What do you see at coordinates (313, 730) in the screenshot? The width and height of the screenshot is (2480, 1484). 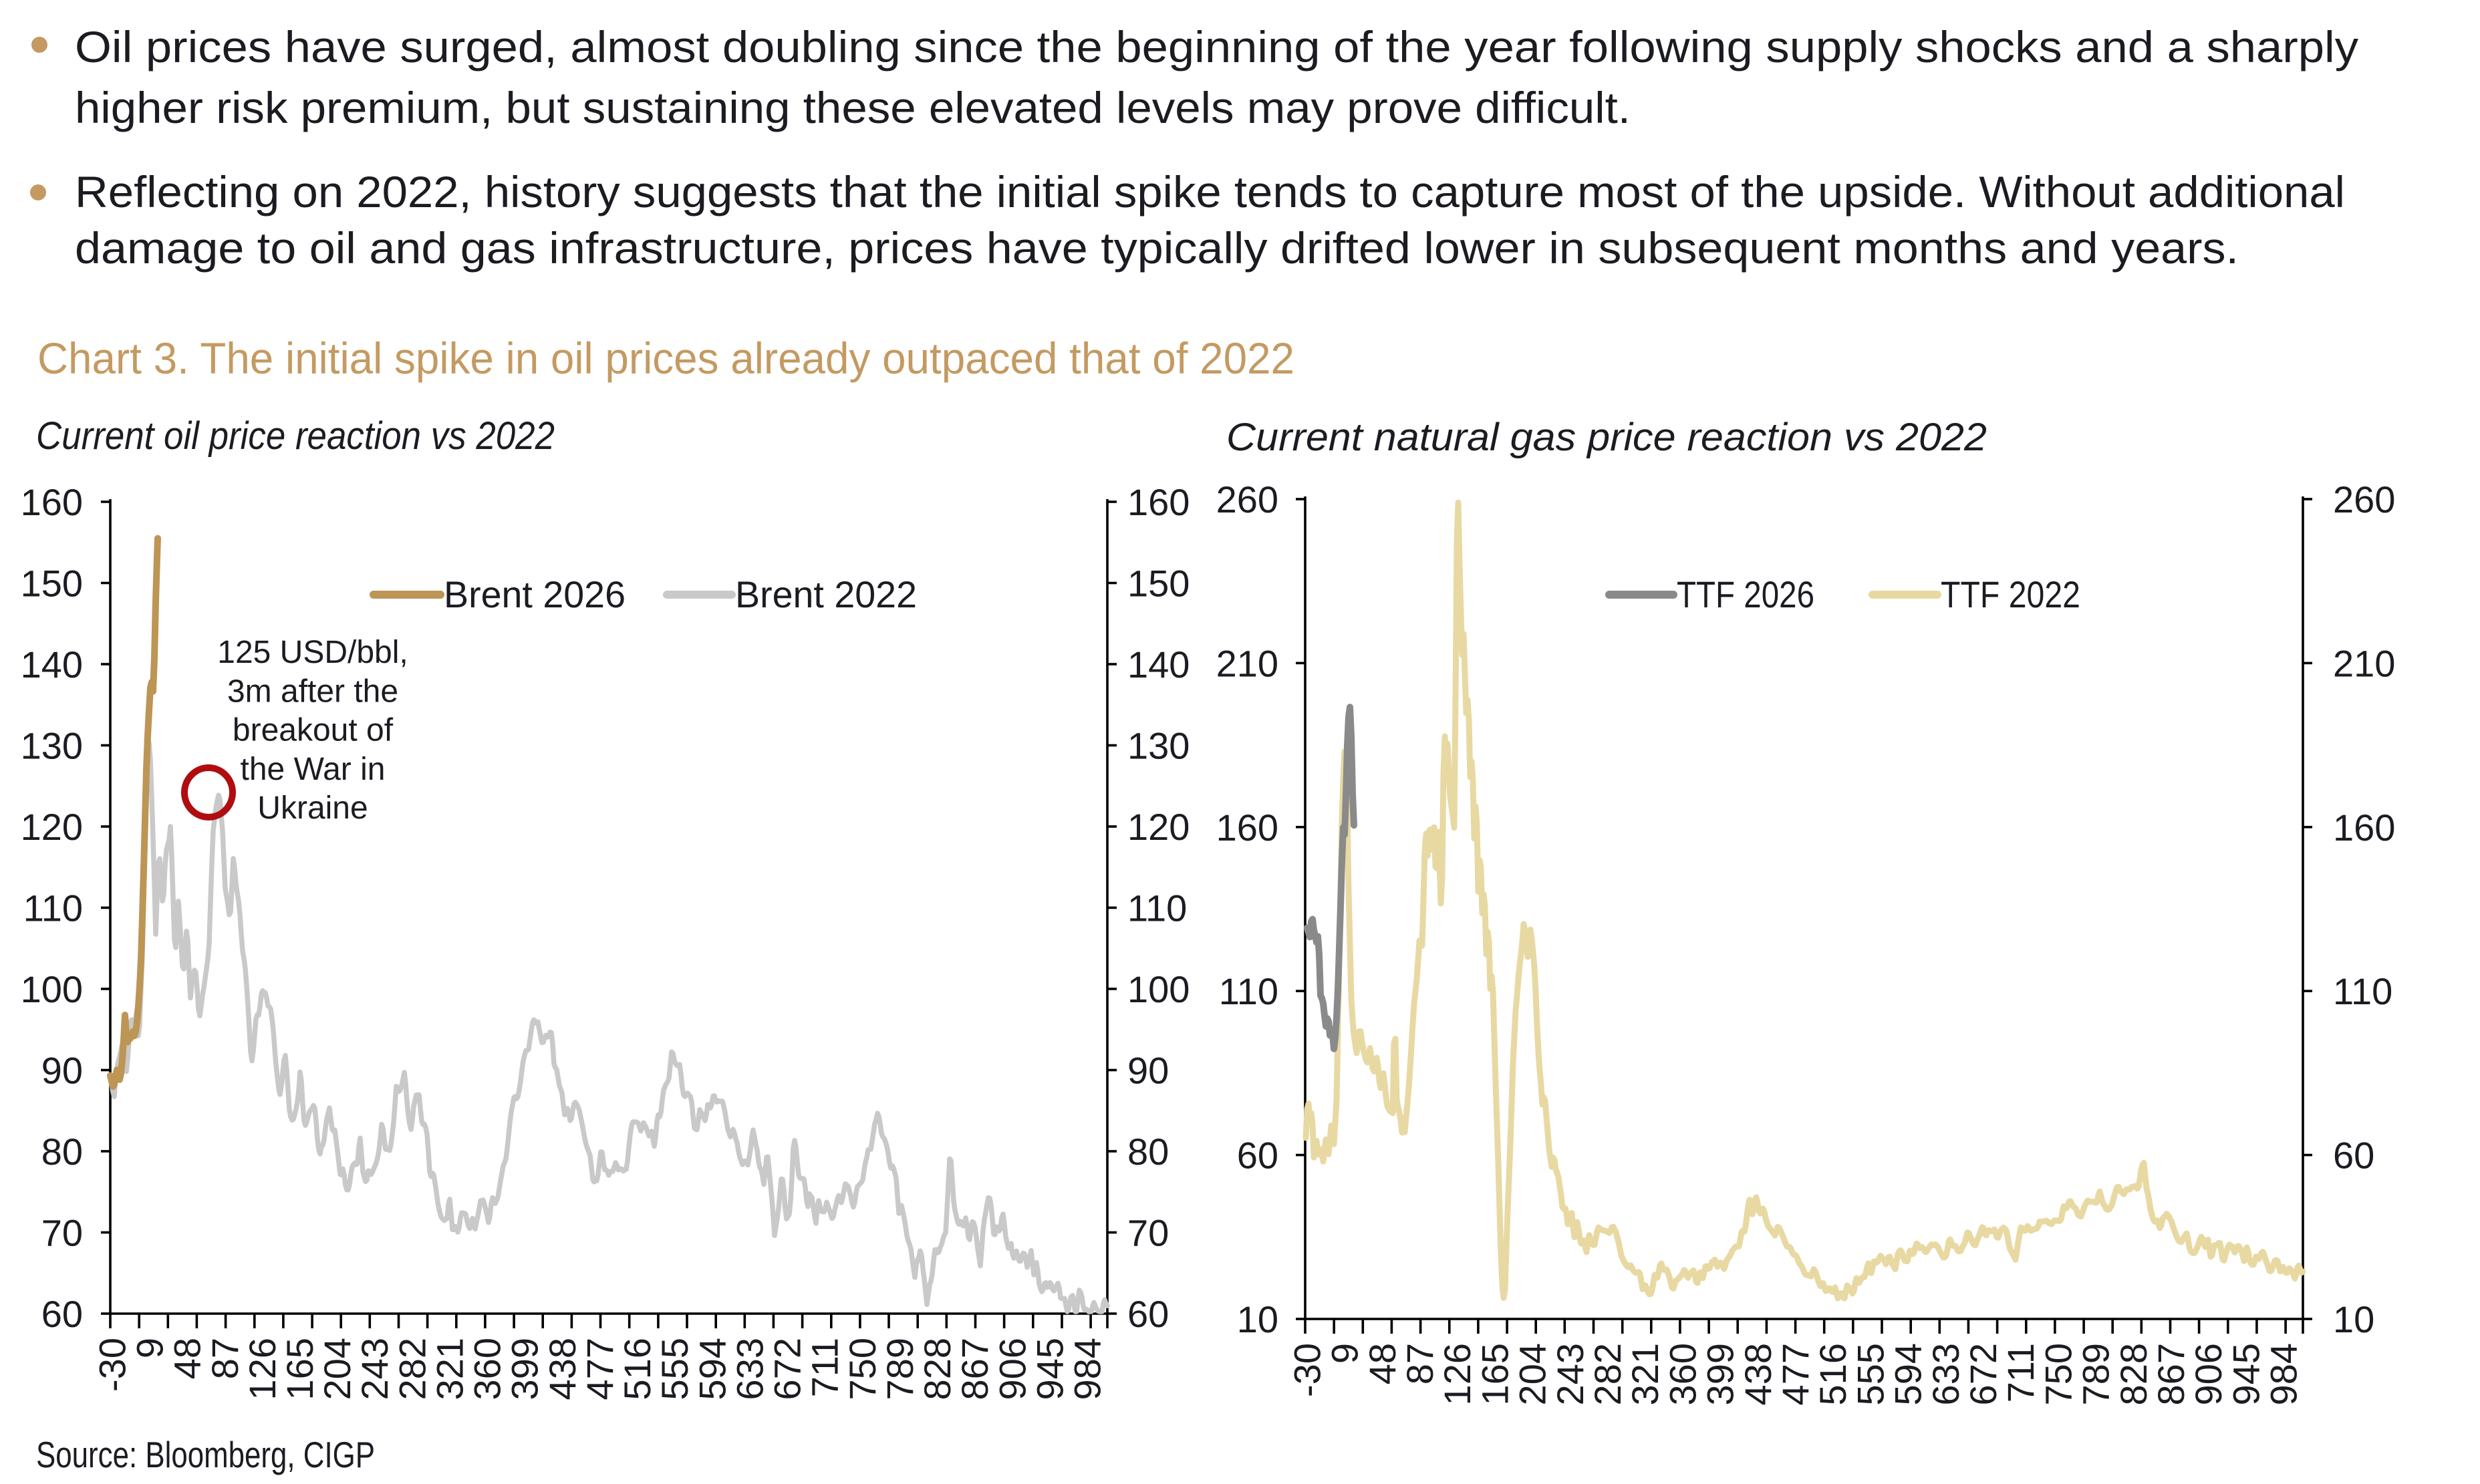 I see `svg-text: breakout of` at bounding box center [313, 730].